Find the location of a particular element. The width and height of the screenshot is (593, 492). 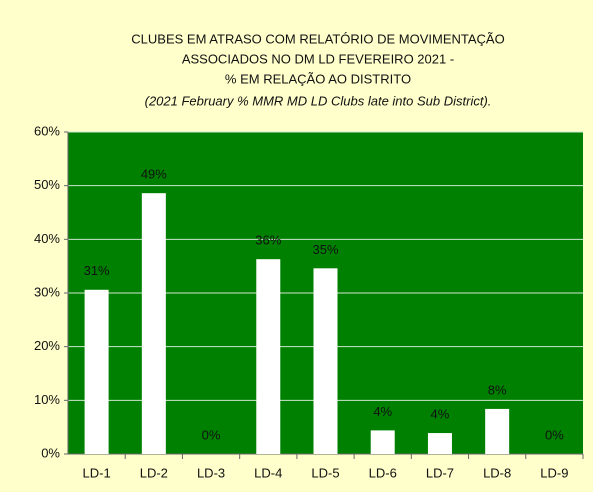

x-tick-label: LD-3 is located at coordinates (211, 472).